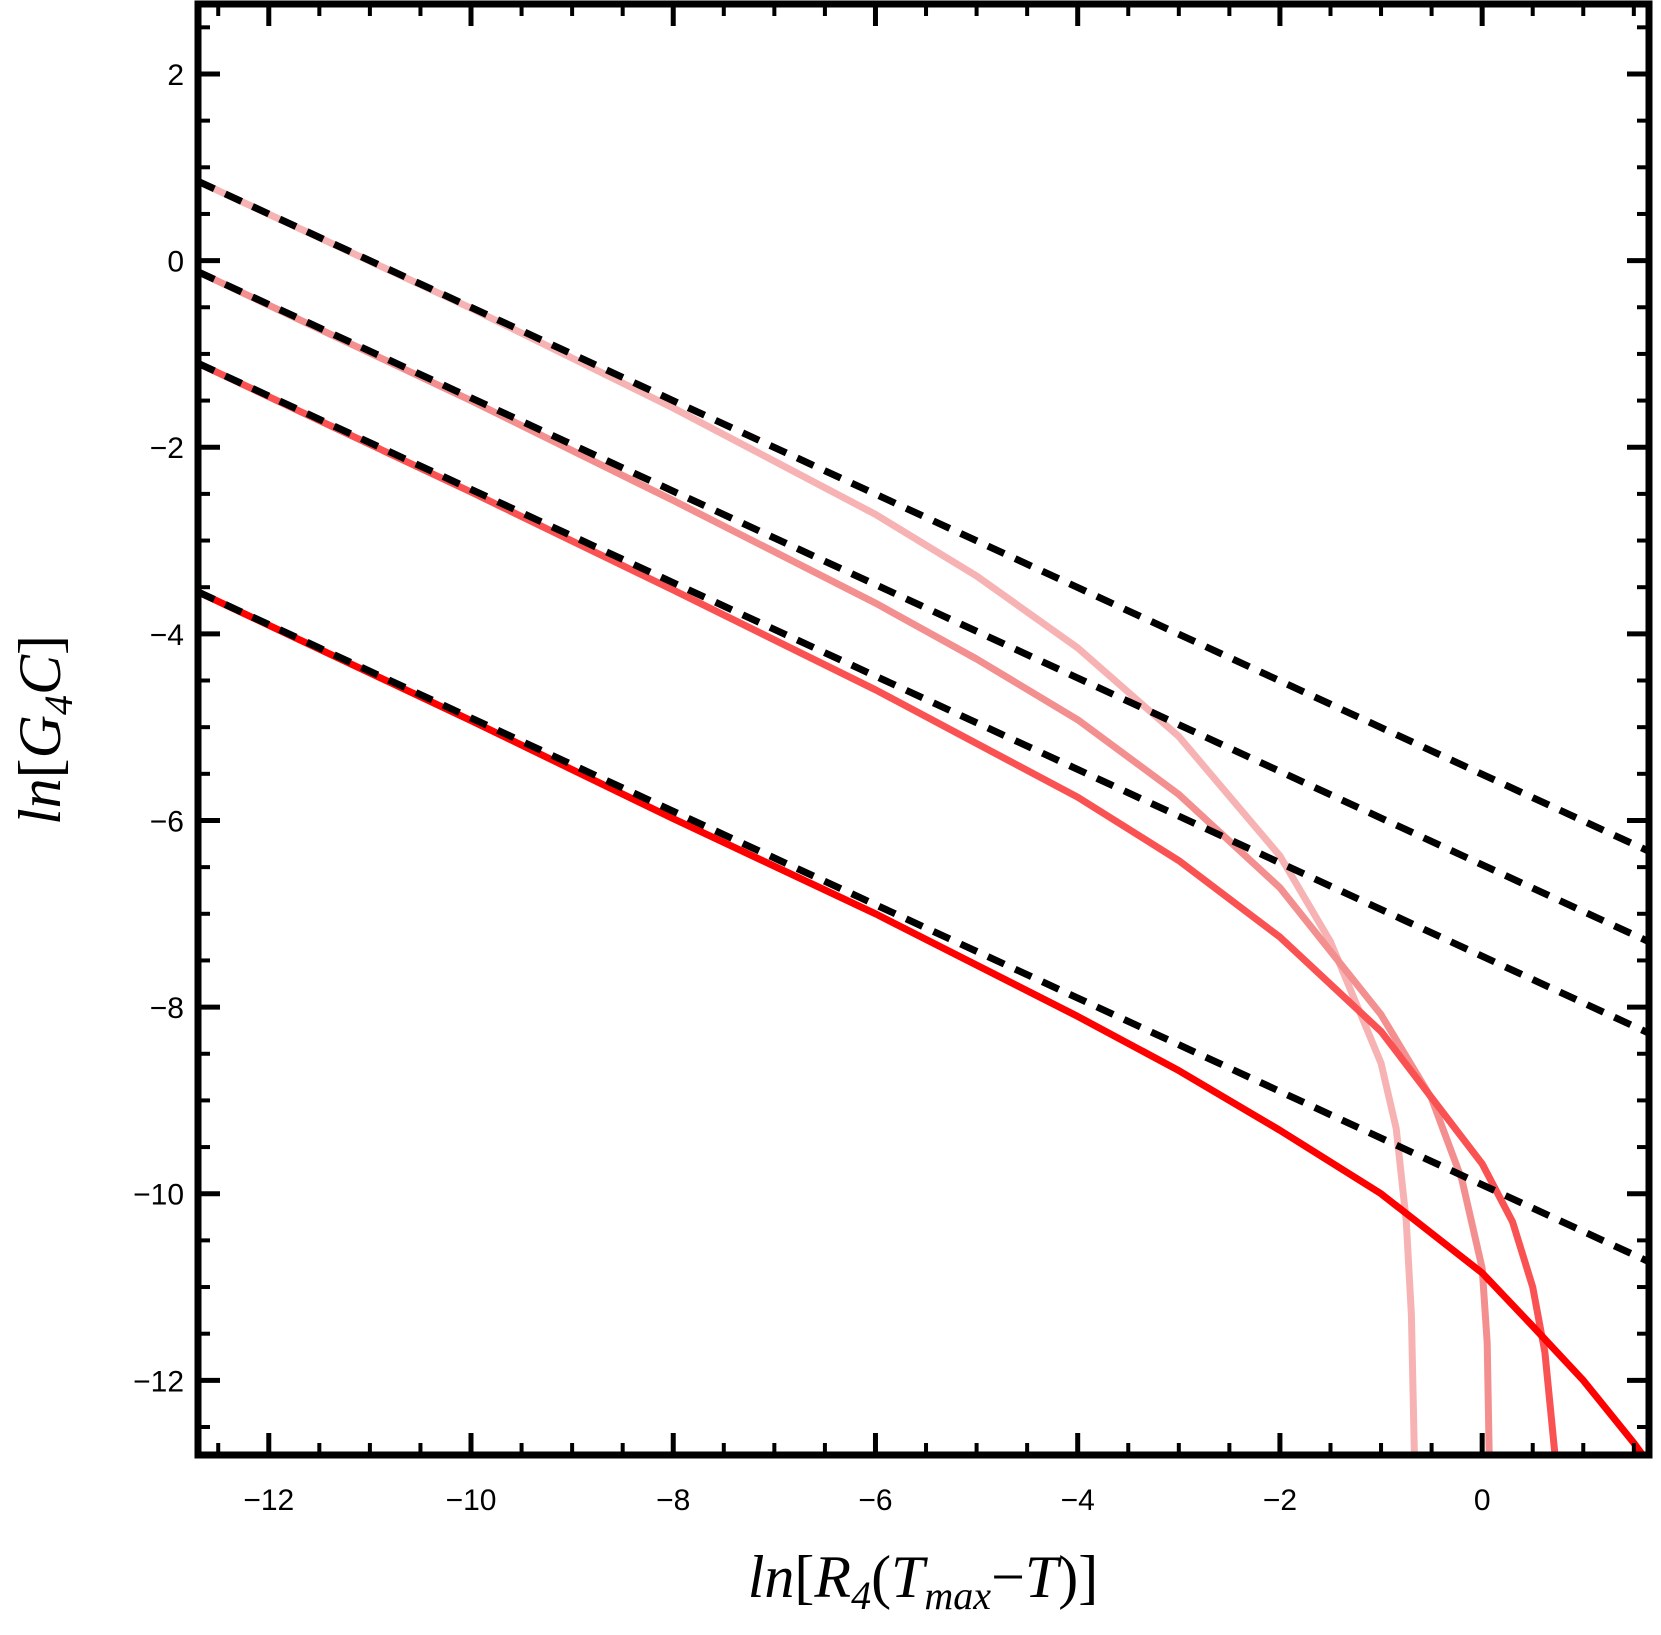 The width and height of the screenshot is (1661, 1635). What do you see at coordinates (167, 635) in the screenshot?
I see `y-tick-label: −4` at bounding box center [167, 635].